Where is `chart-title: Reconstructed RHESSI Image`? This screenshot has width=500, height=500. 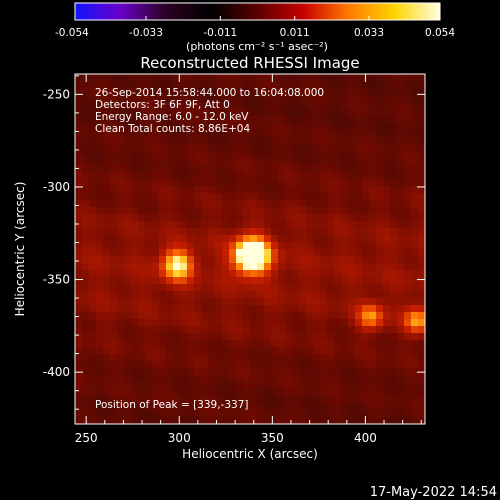
chart-title: Reconstructed RHESSI Image is located at coordinates (249, 63).